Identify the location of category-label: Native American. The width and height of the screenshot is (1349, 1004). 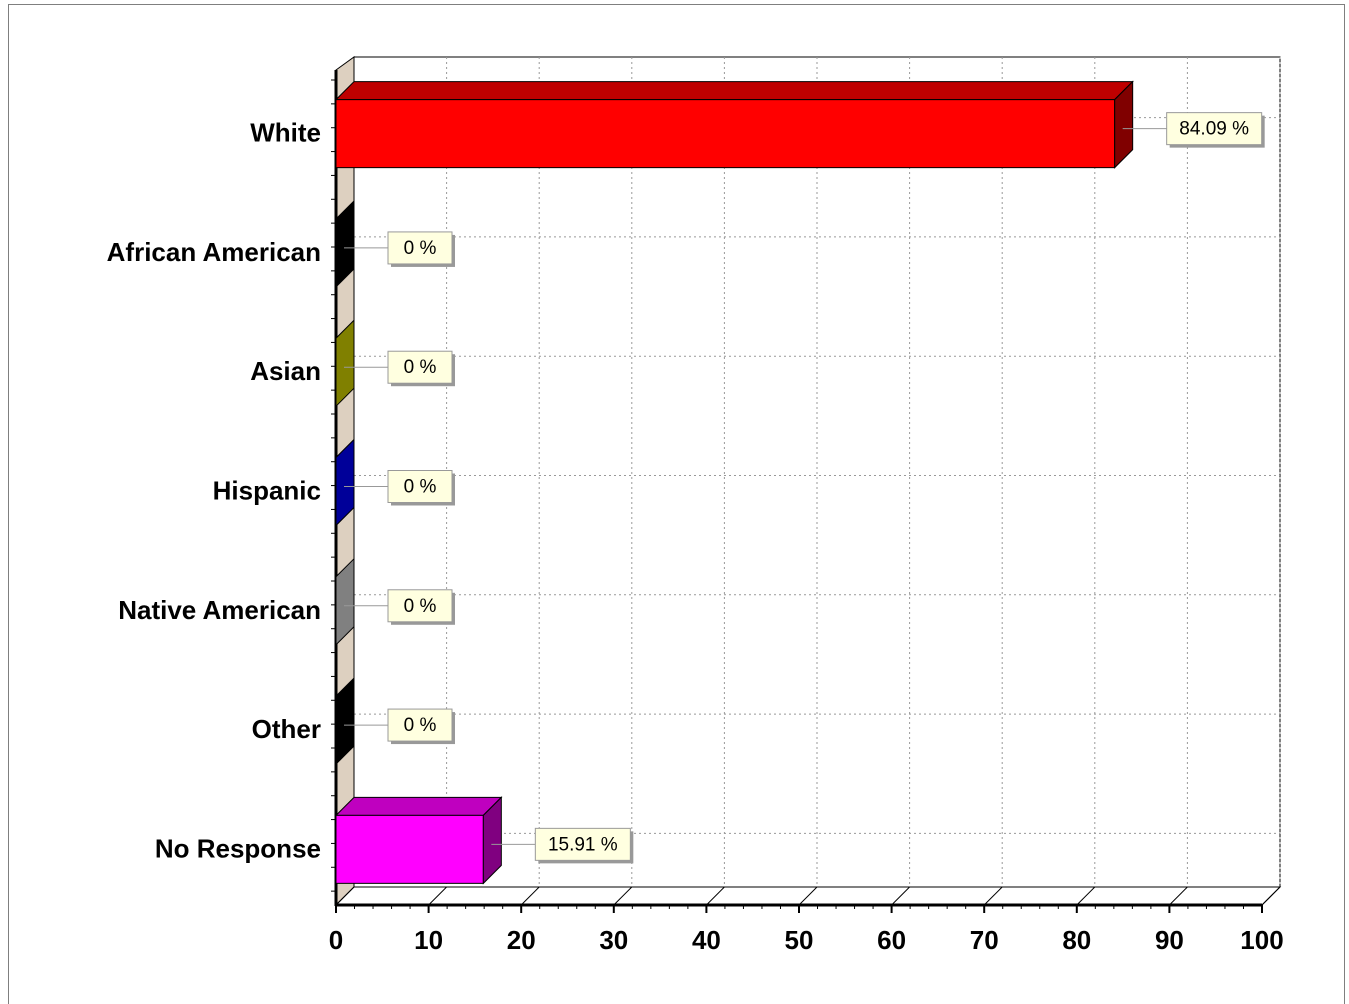
(219, 610).